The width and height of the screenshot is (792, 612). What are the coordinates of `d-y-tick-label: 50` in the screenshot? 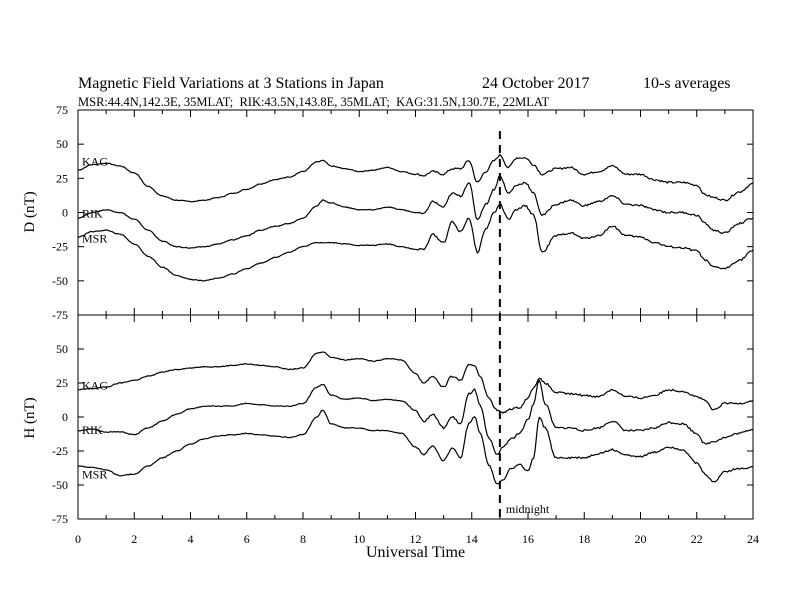 It's located at (62, 144).